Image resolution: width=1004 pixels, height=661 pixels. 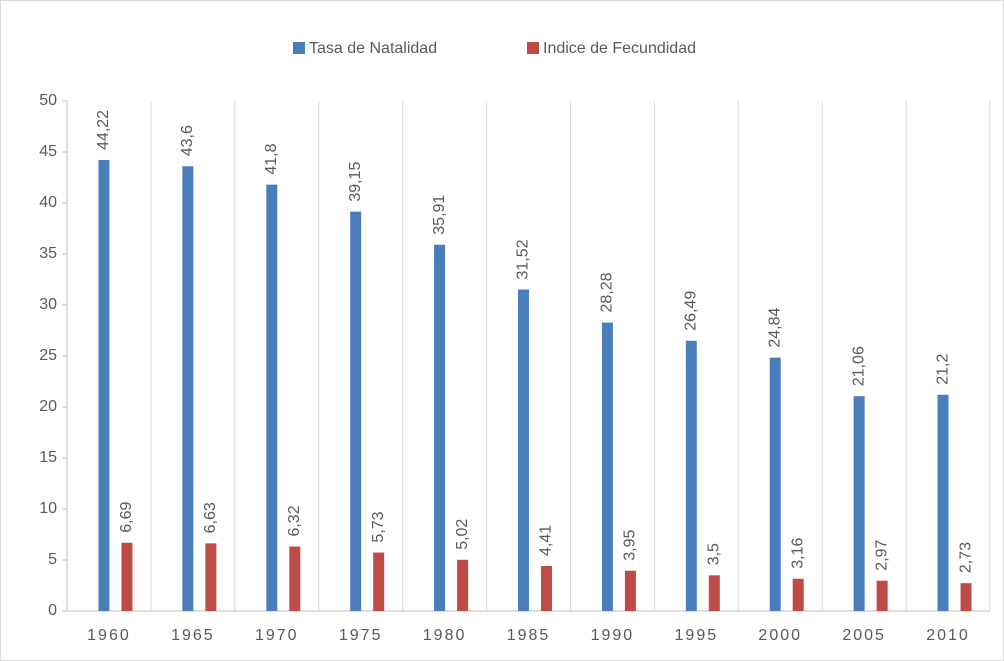 I want to click on data-label: 35,91, so click(x=439, y=215).